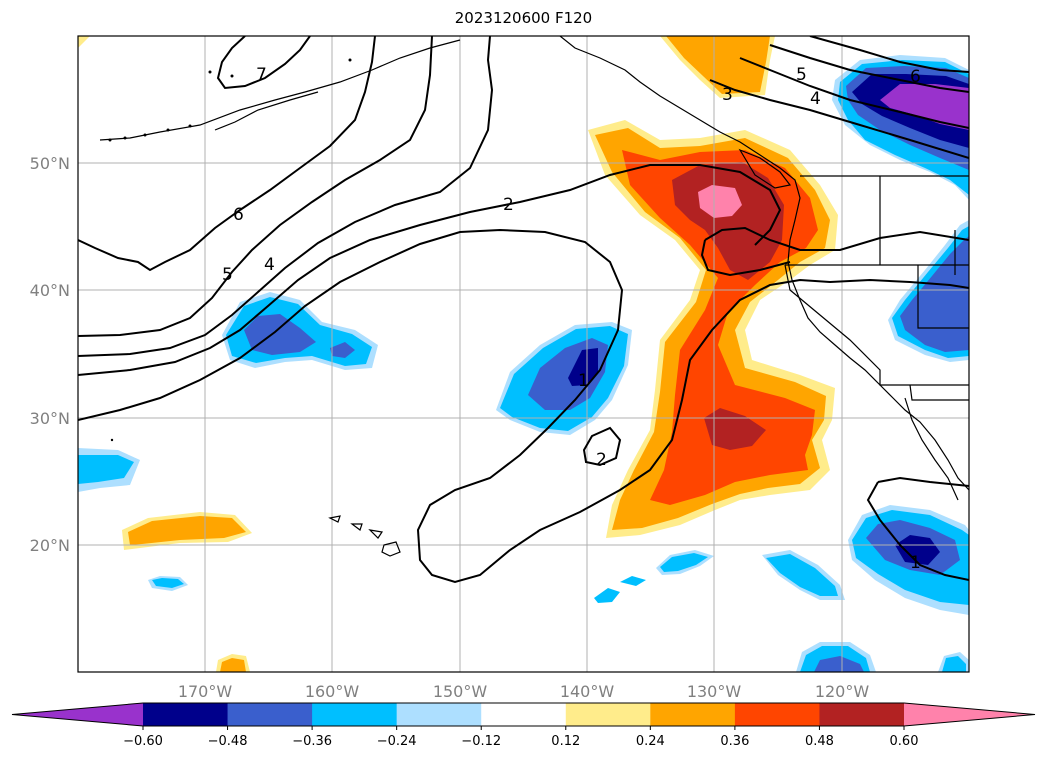  What do you see at coordinates (205, 691) in the screenshot?
I see `lon-label: 170°W` at bounding box center [205, 691].